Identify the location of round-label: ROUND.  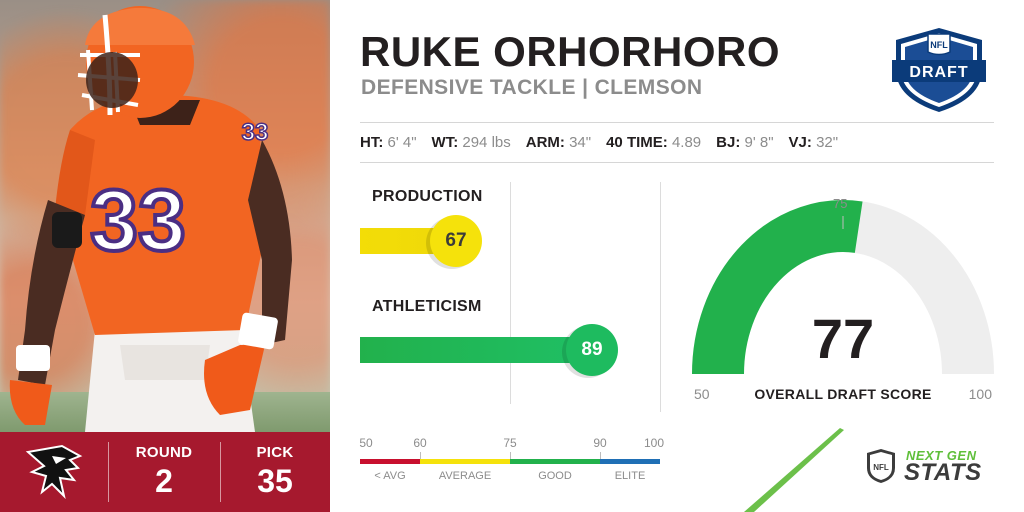
(164, 452).